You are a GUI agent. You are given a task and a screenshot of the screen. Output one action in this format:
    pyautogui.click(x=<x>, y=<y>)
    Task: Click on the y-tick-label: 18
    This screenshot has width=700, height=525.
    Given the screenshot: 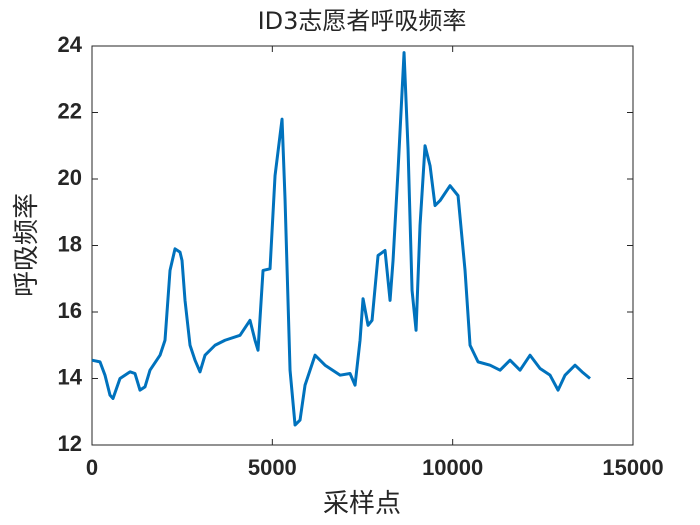 What is the action you would take?
    pyautogui.click(x=70, y=243)
    